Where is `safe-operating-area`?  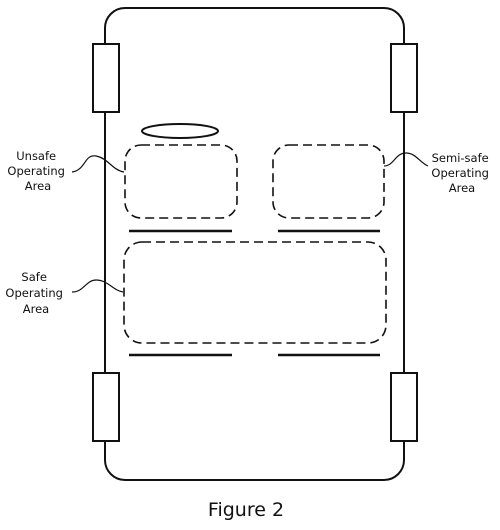
safe-operating-area is located at coordinates (255, 292).